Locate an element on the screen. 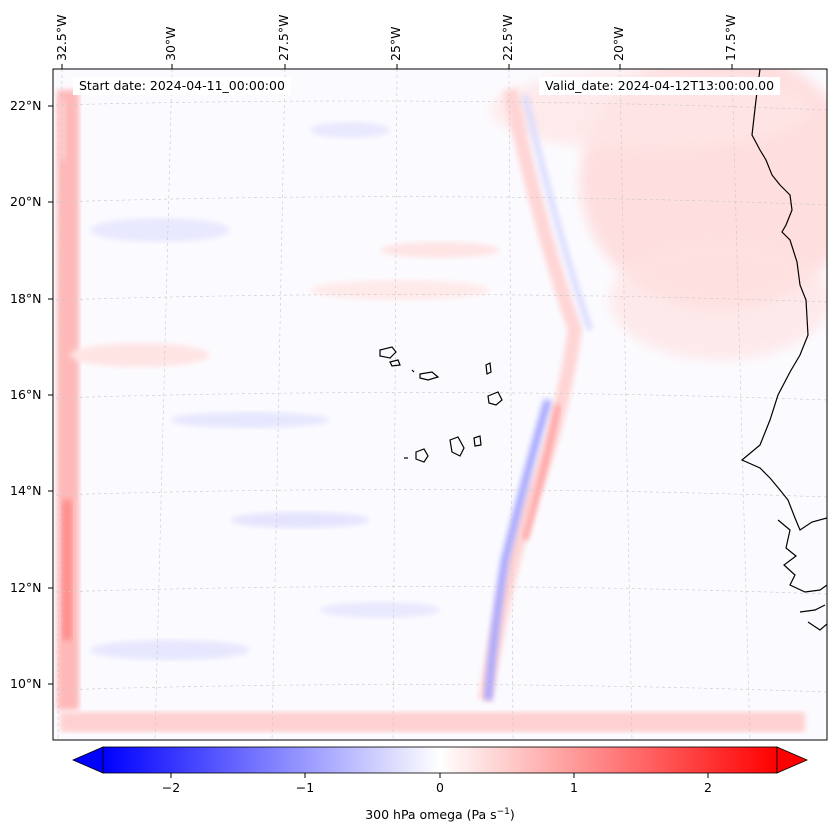  lat-label-22n: 22°N is located at coordinates (26, 105).